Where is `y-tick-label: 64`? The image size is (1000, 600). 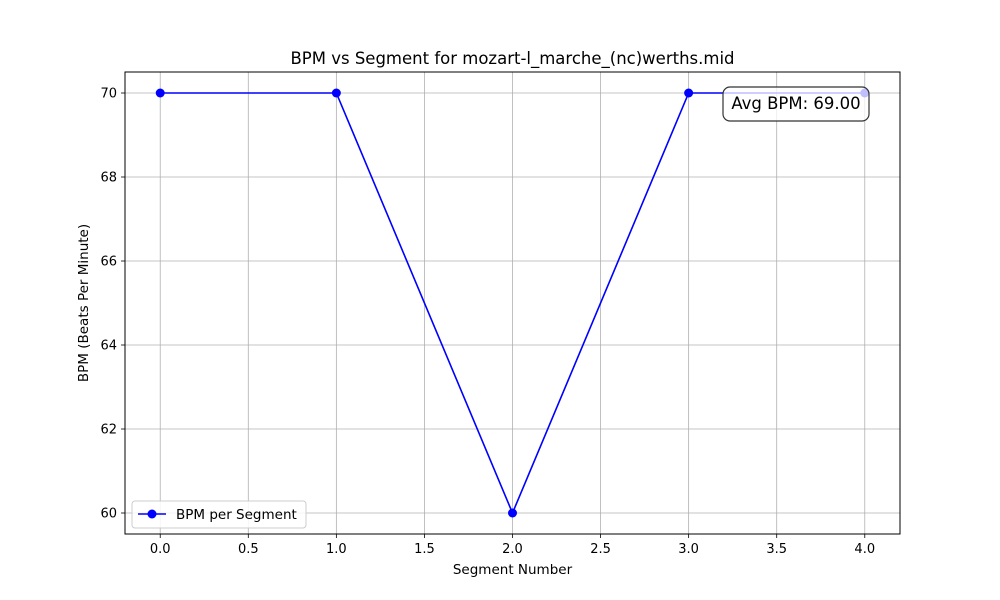 y-tick-label: 64 is located at coordinates (108, 346).